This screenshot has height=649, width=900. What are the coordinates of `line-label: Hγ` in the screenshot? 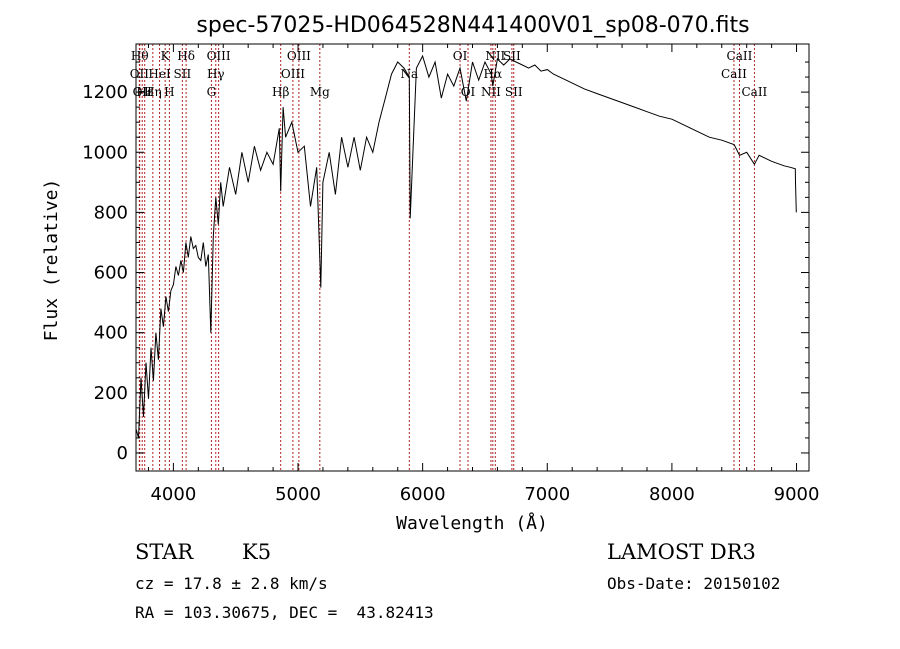 It's located at (216, 74).